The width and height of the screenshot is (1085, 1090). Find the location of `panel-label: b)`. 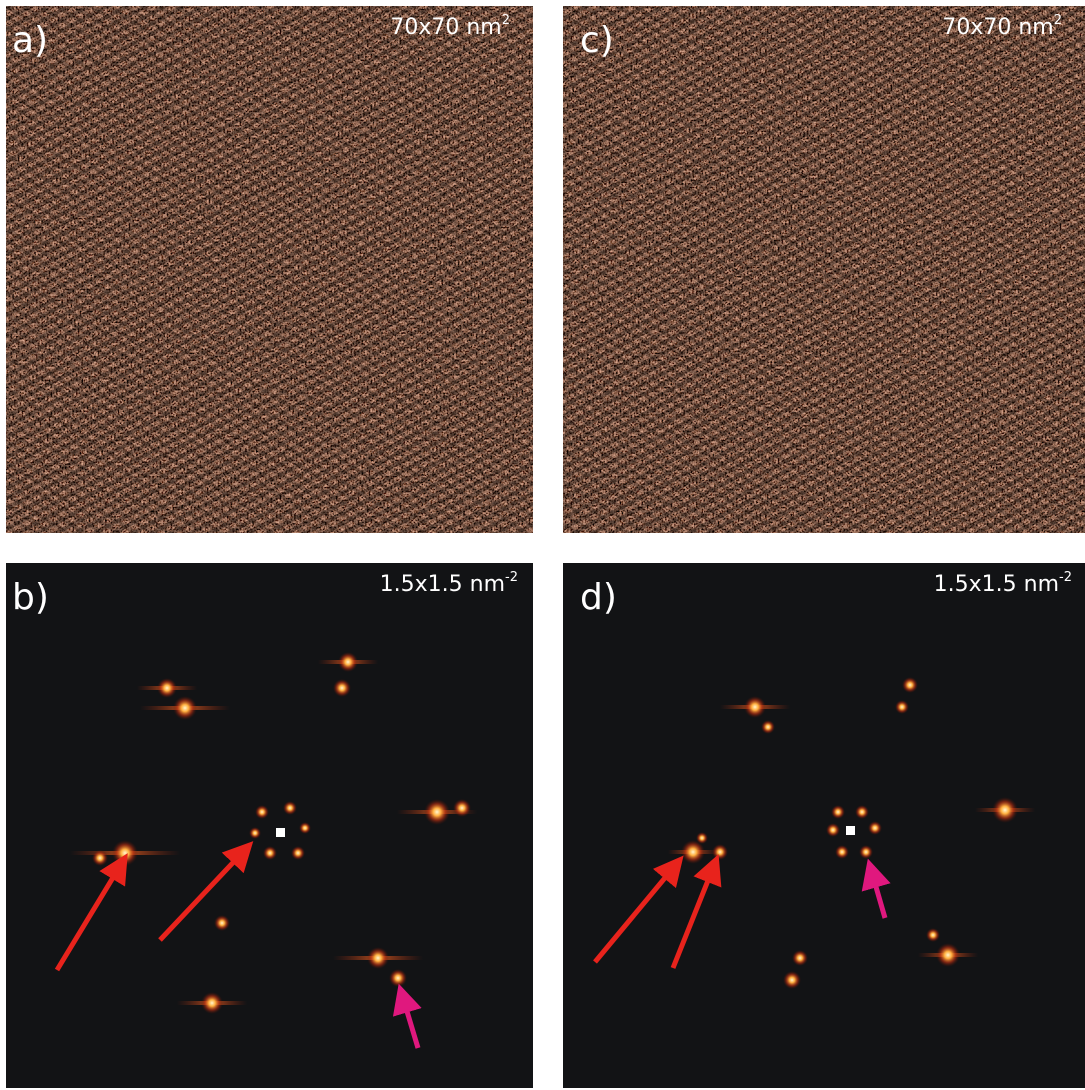

panel-label: b) is located at coordinates (30, 597).